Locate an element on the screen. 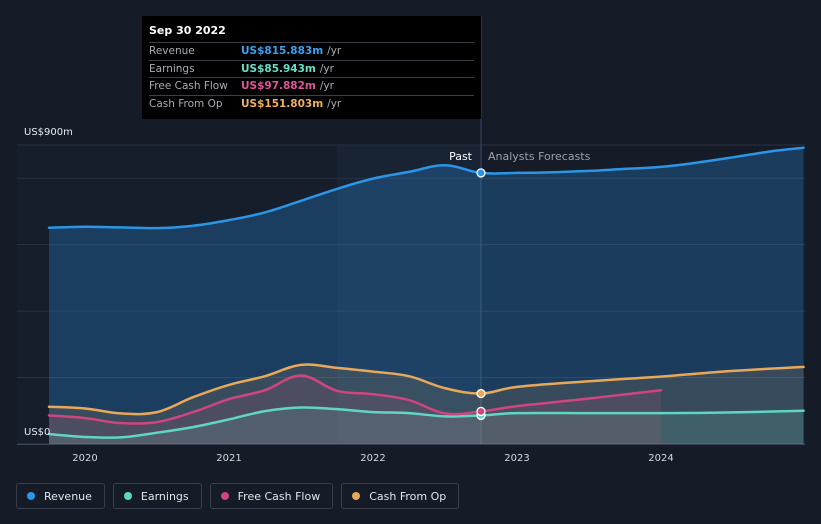 This screenshot has height=524, width=821. forecast-label: Analysts Forecasts is located at coordinates (539, 156).